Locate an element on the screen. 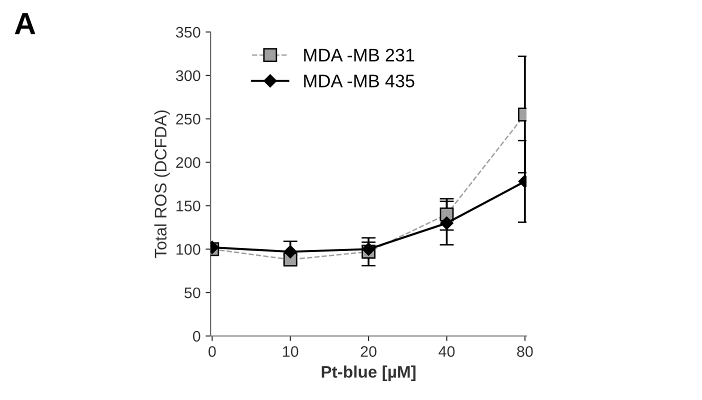 This screenshot has width=702, height=400. y-axis-title: Total ROS (DCFDA) is located at coordinates (162, 184).